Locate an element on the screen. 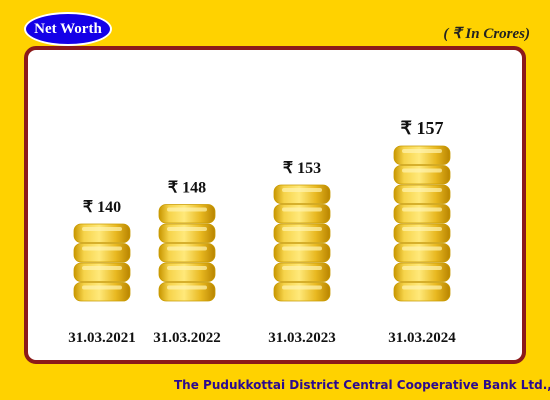  coin-stack-31.03.2023 is located at coordinates (302, 243).